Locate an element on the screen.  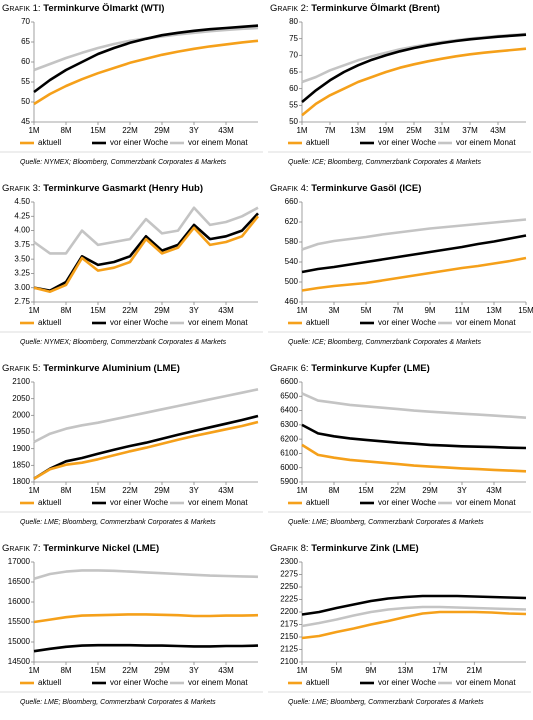
y-tick-label: 2.75 is located at coordinates (22, 301).